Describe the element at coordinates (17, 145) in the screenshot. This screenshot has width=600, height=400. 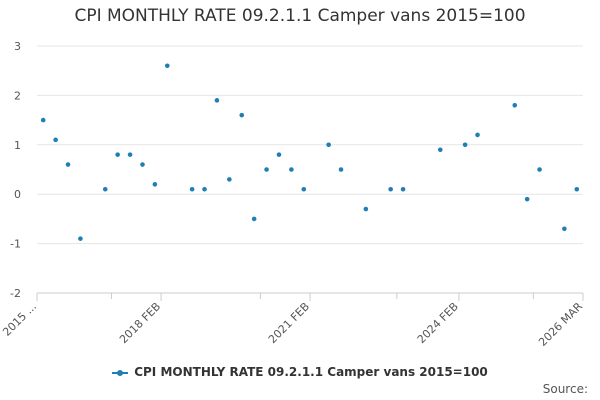
I see `y-tick-label: 1` at that location.